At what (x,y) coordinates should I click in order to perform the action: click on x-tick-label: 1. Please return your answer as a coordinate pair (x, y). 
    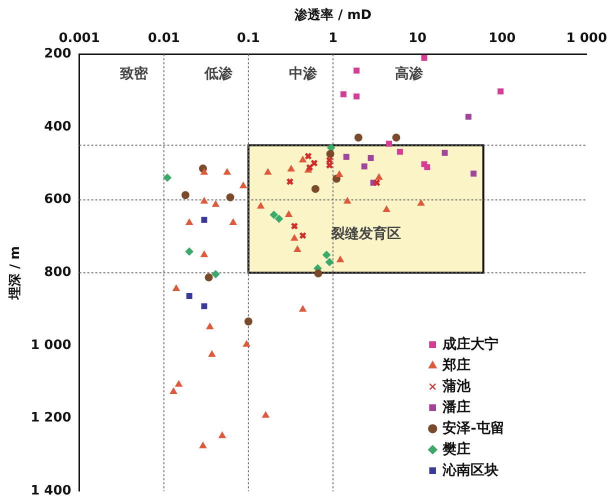
    Looking at the image, I should click on (333, 38).